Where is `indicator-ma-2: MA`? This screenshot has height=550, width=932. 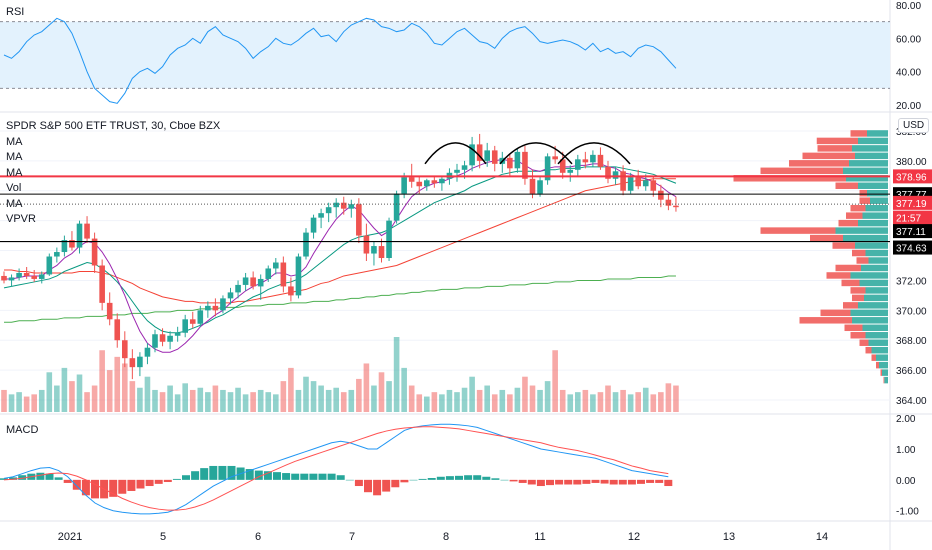
indicator-ma-2: MA is located at coordinates (14, 157).